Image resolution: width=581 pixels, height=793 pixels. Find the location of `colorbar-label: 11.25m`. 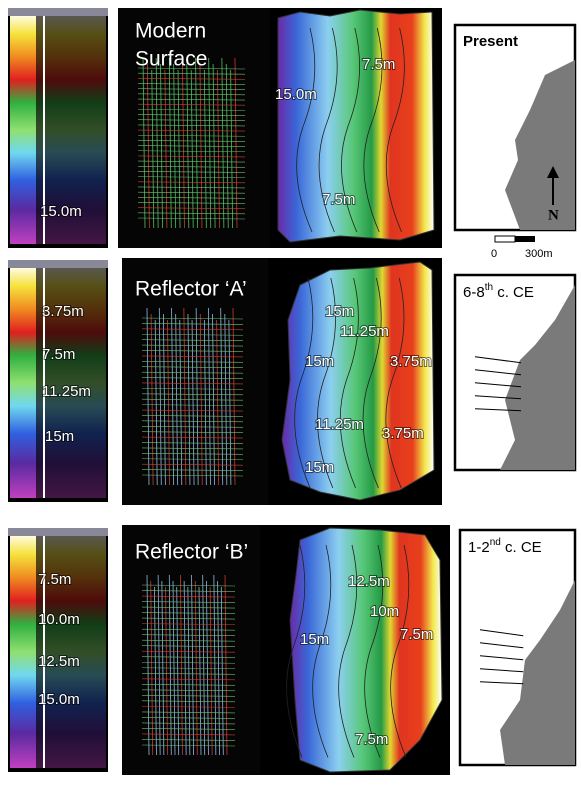

colorbar-label: 11.25m is located at coordinates (66, 391).